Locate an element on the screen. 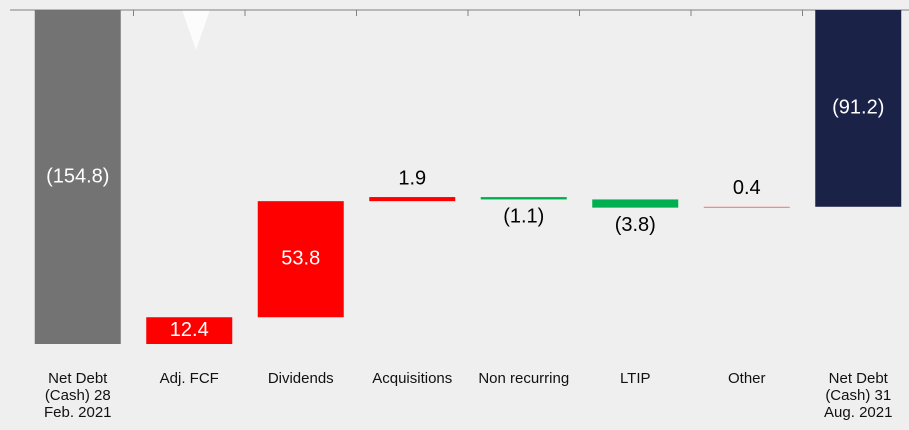 This screenshot has height=430, width=909. value-label: (3.8) is located at coordinates (635, 225).